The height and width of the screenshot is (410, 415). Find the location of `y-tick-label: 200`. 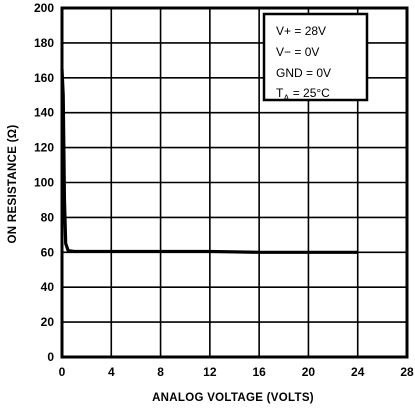

y-tick-label: 200 is located at coordinates (44, 8).